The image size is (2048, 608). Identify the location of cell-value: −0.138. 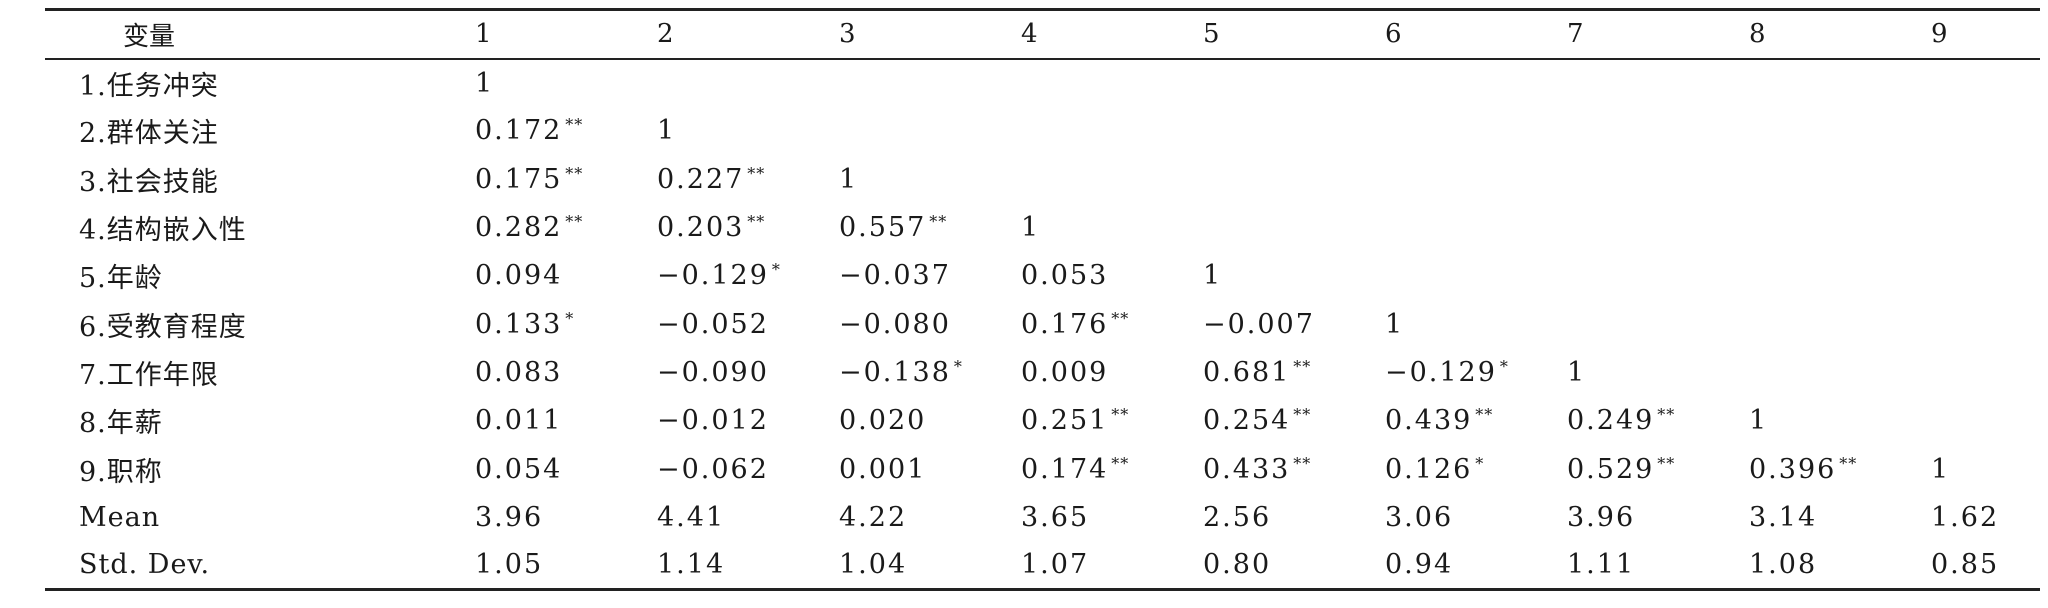
(895, 372).